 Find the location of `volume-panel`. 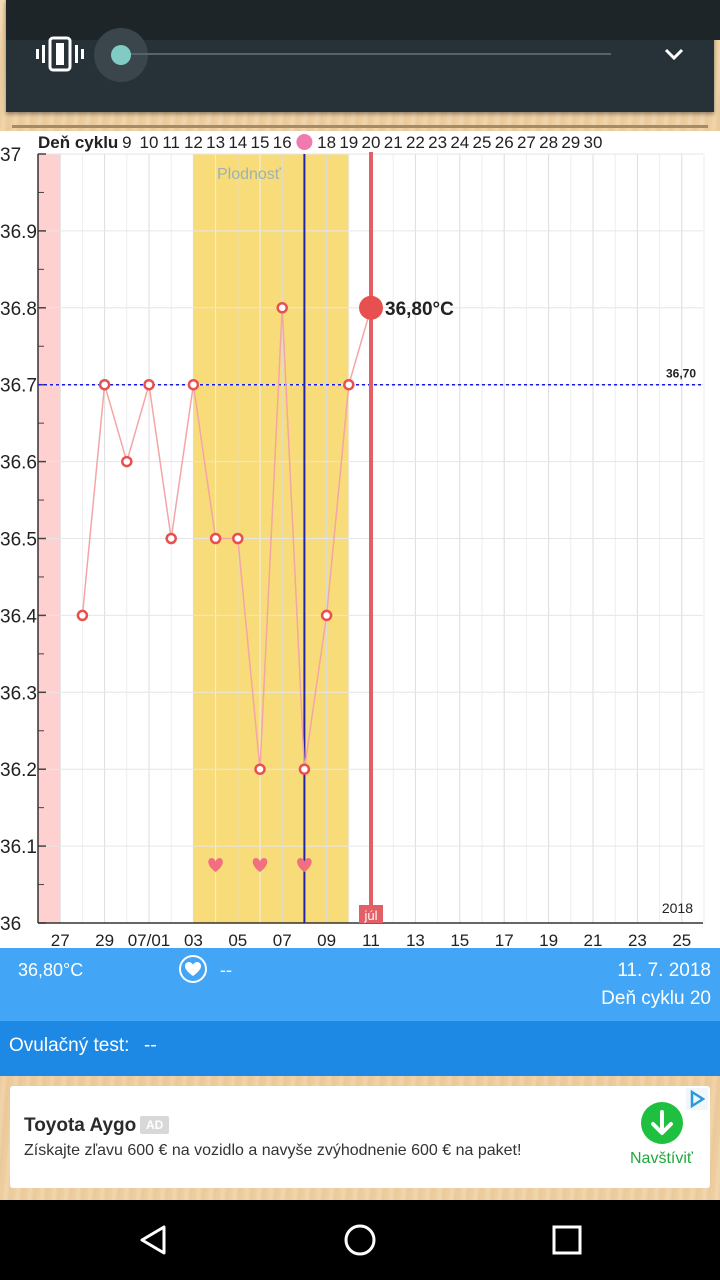

volume-panel is located at coordinates (363, 56).